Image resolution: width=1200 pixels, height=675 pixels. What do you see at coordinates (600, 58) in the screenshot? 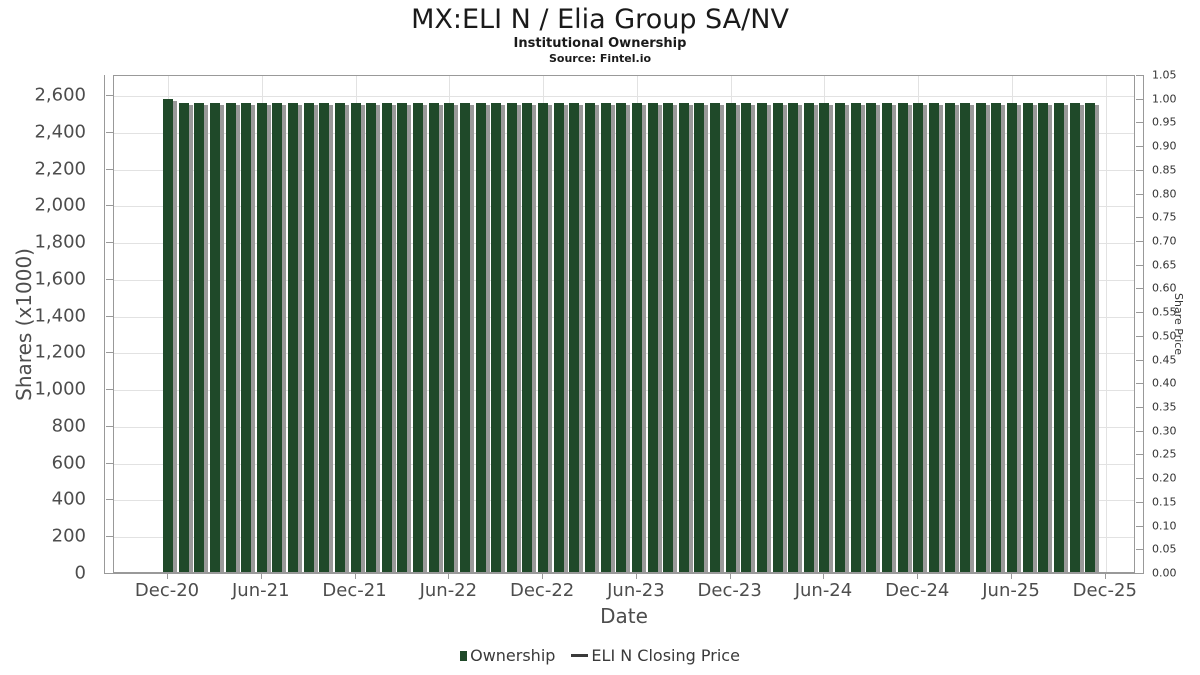
I see `chart-source: Source: Fintel.io` at bounding box center [600, 58].